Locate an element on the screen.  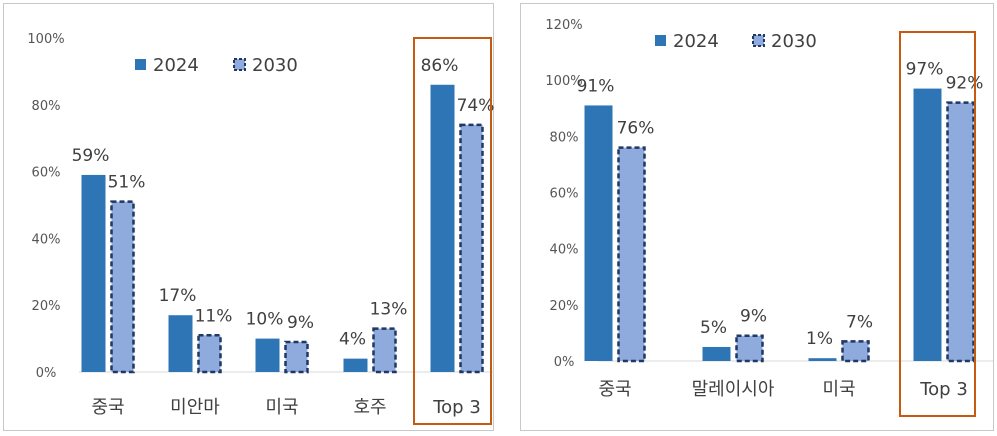
left-legend-swatch-2024 is located at coordinates (140, 64).